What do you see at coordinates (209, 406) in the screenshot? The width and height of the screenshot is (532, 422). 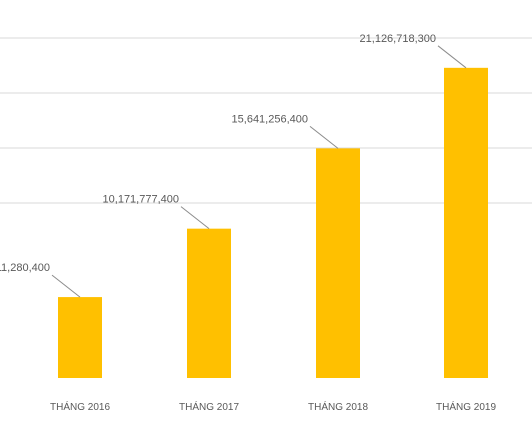 I see `x-tick-label-2: THÁNG 2017` at bounding box center [209, 406].